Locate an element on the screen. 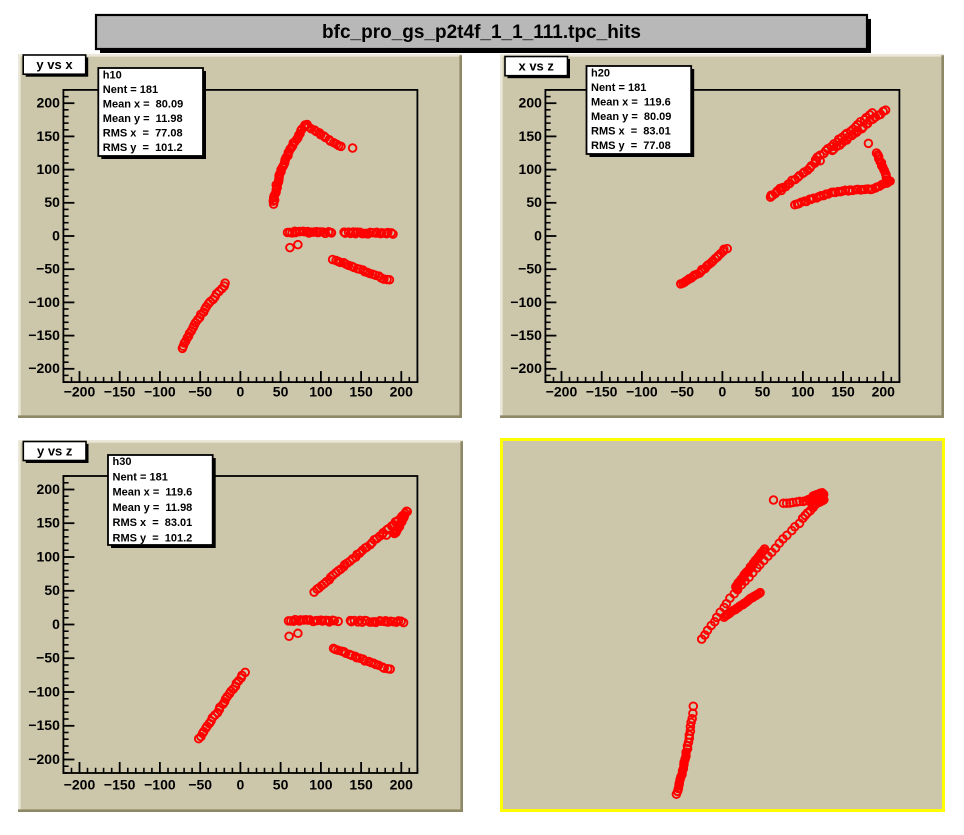 Image resolution: width=964 pixels, height=835 pixels. svg-text: Mean x = 80.09 is located at coordinates (143, 104).